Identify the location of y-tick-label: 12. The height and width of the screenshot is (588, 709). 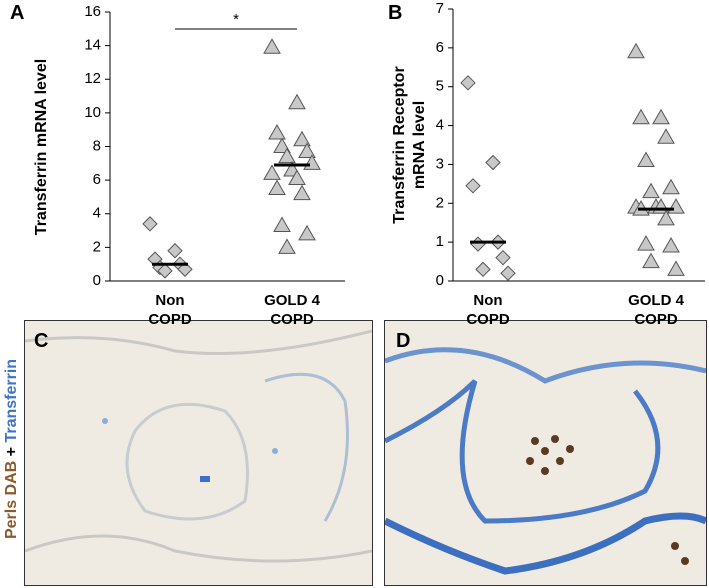
(92, 78).